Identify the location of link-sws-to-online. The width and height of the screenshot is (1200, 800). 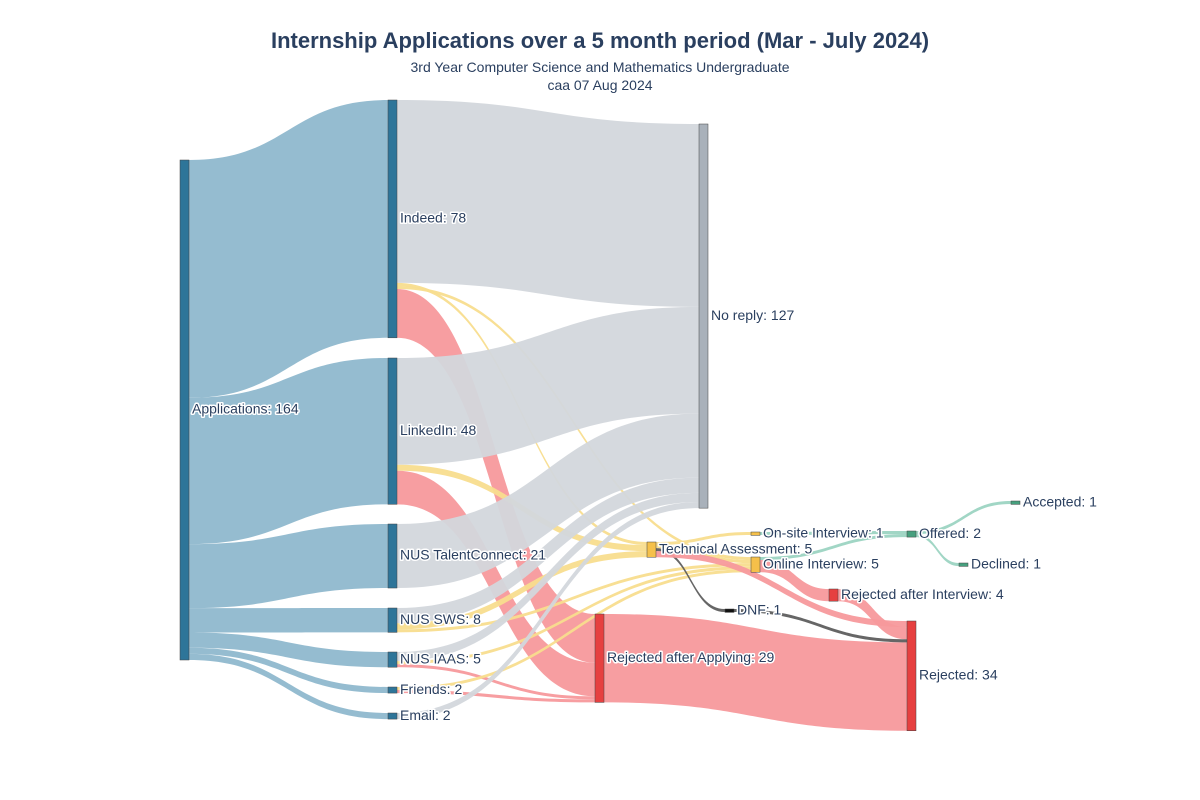
(574, 598).